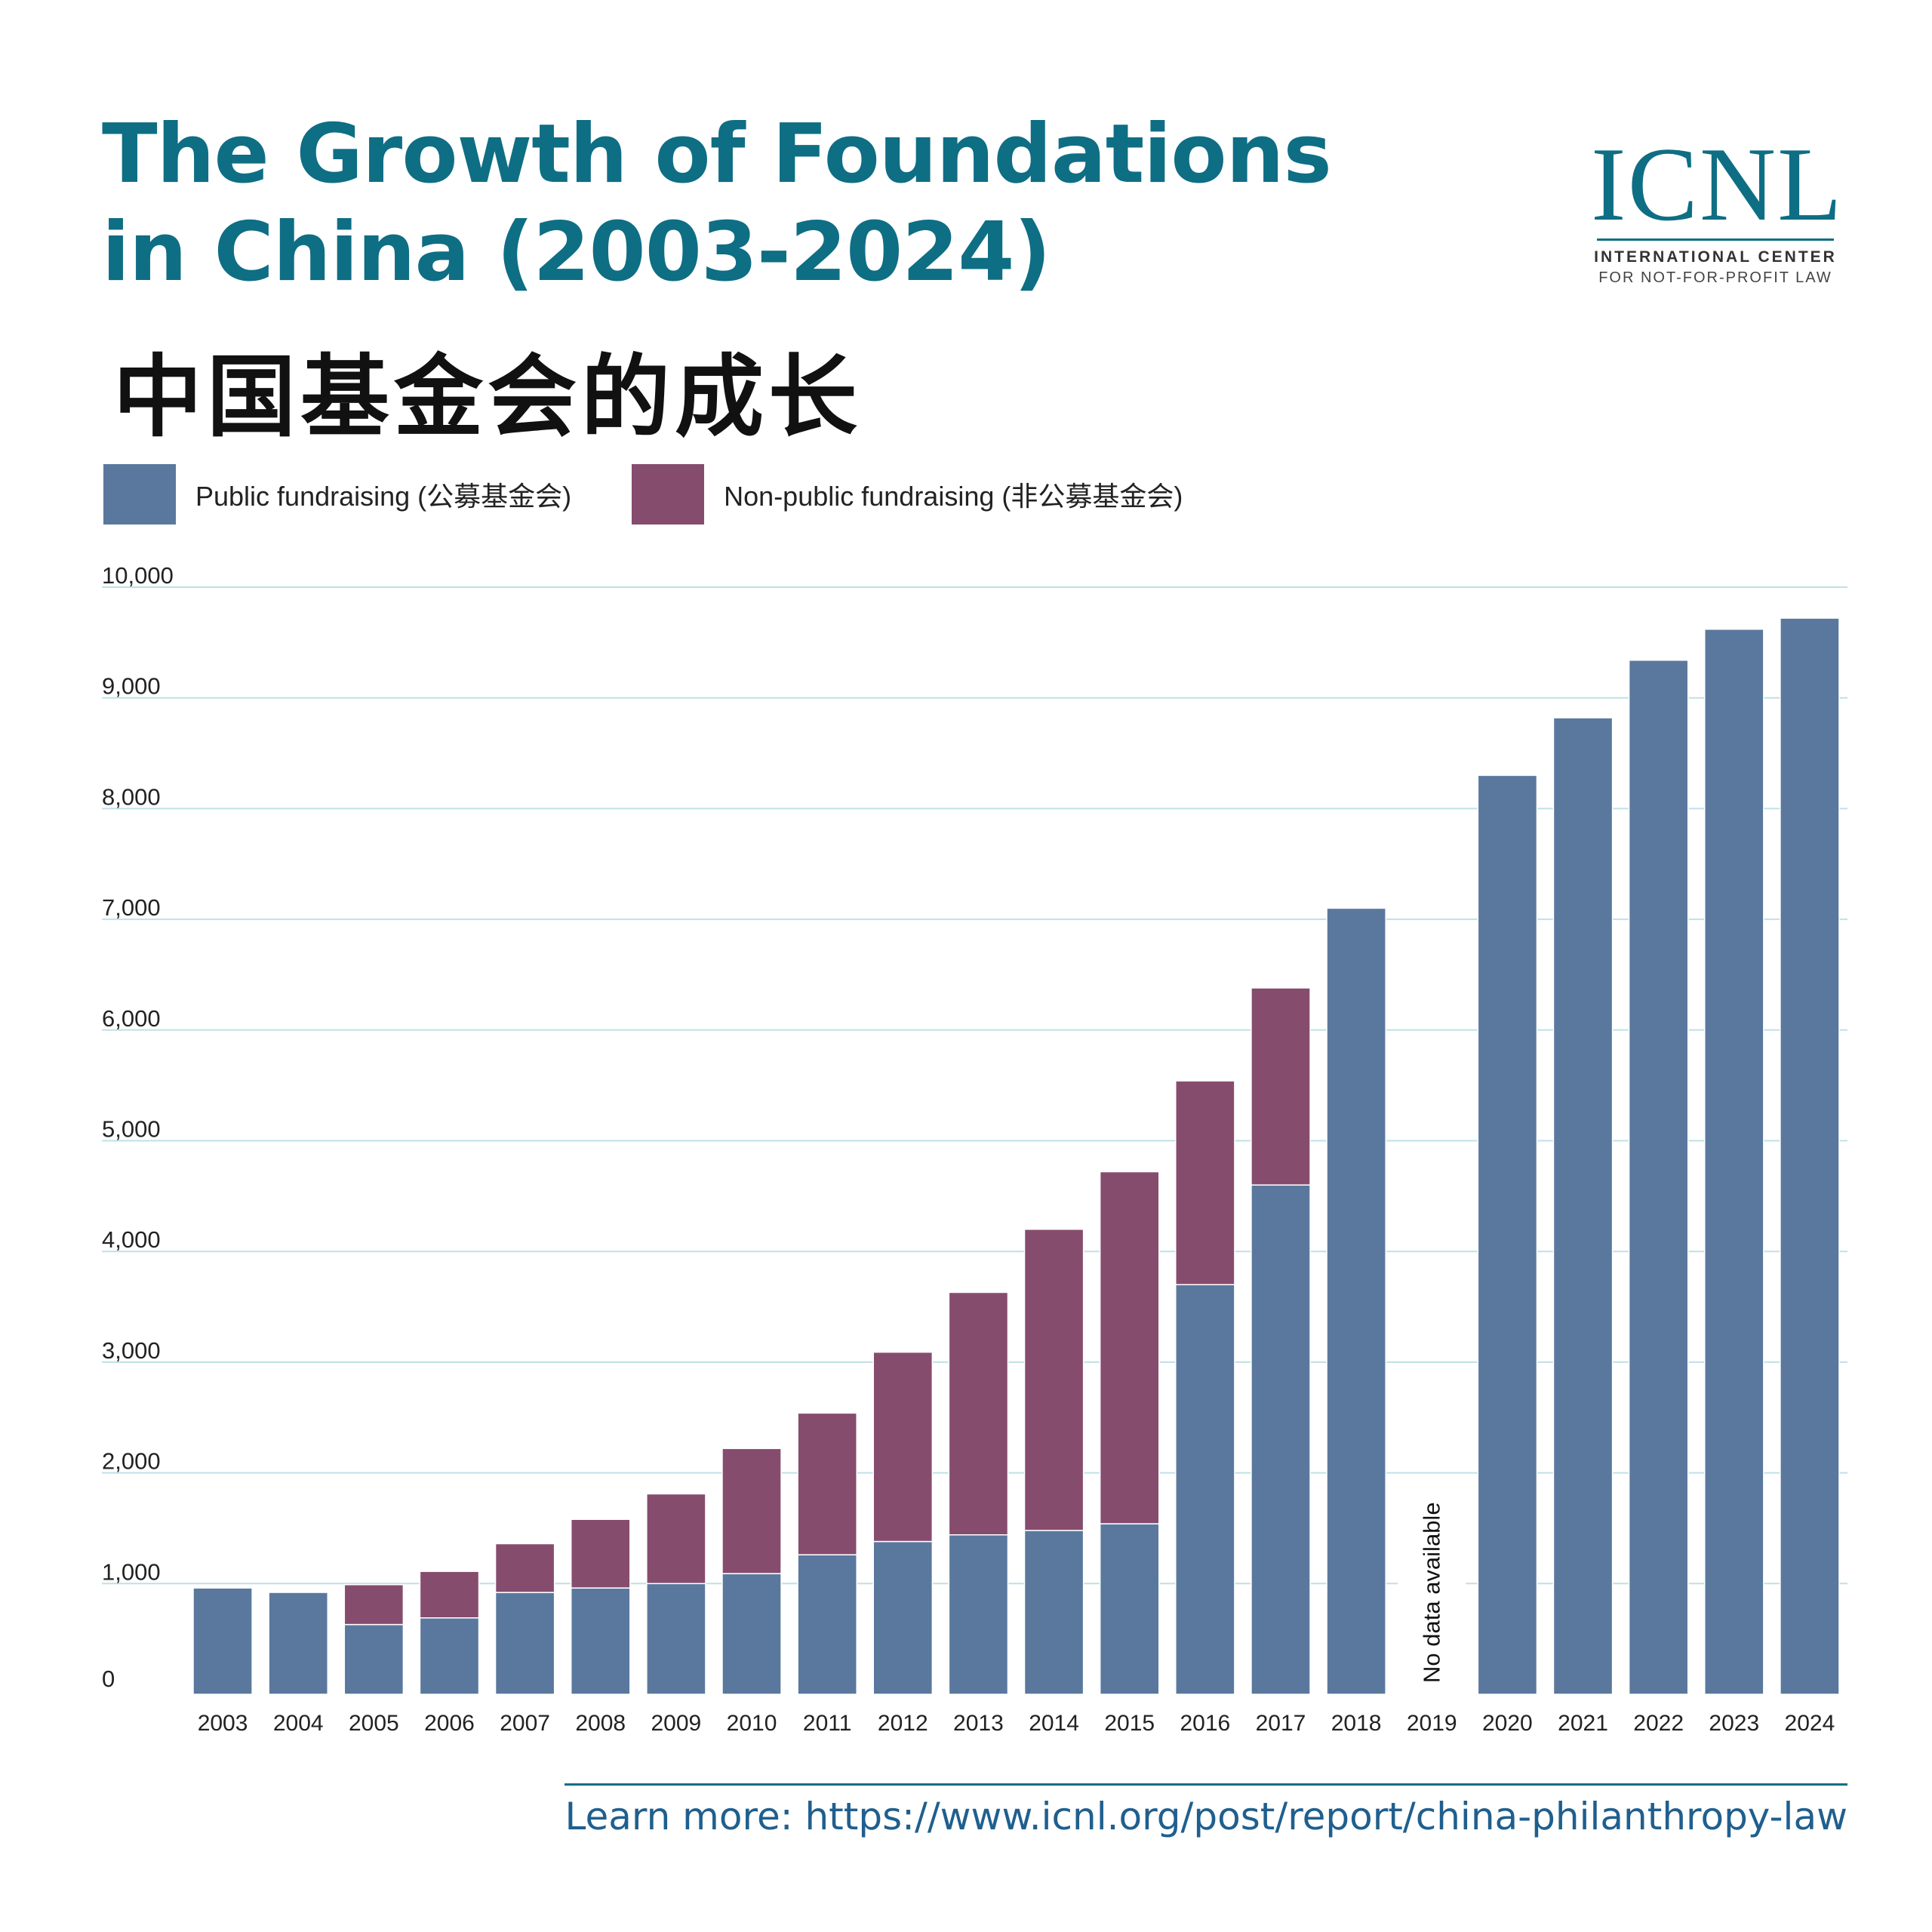 Image resolution: width=1932 pixels, height=1932 pixels. Describe the element at coordinates (903, 1723) in the screenshot. I see `x-tick-label: 2012` at that location.